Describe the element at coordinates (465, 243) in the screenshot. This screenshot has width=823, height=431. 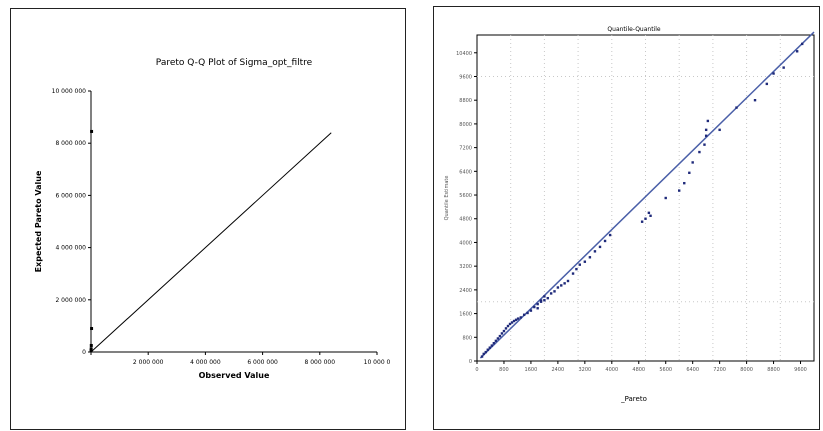
I see `y-tick-label: 4000` at that location.